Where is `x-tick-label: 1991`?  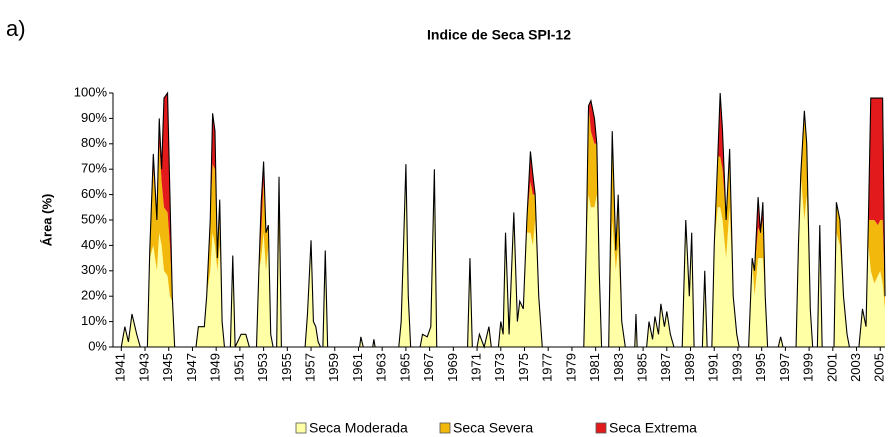 x-tick-label: 1991 is located at coordinates (713, 367).